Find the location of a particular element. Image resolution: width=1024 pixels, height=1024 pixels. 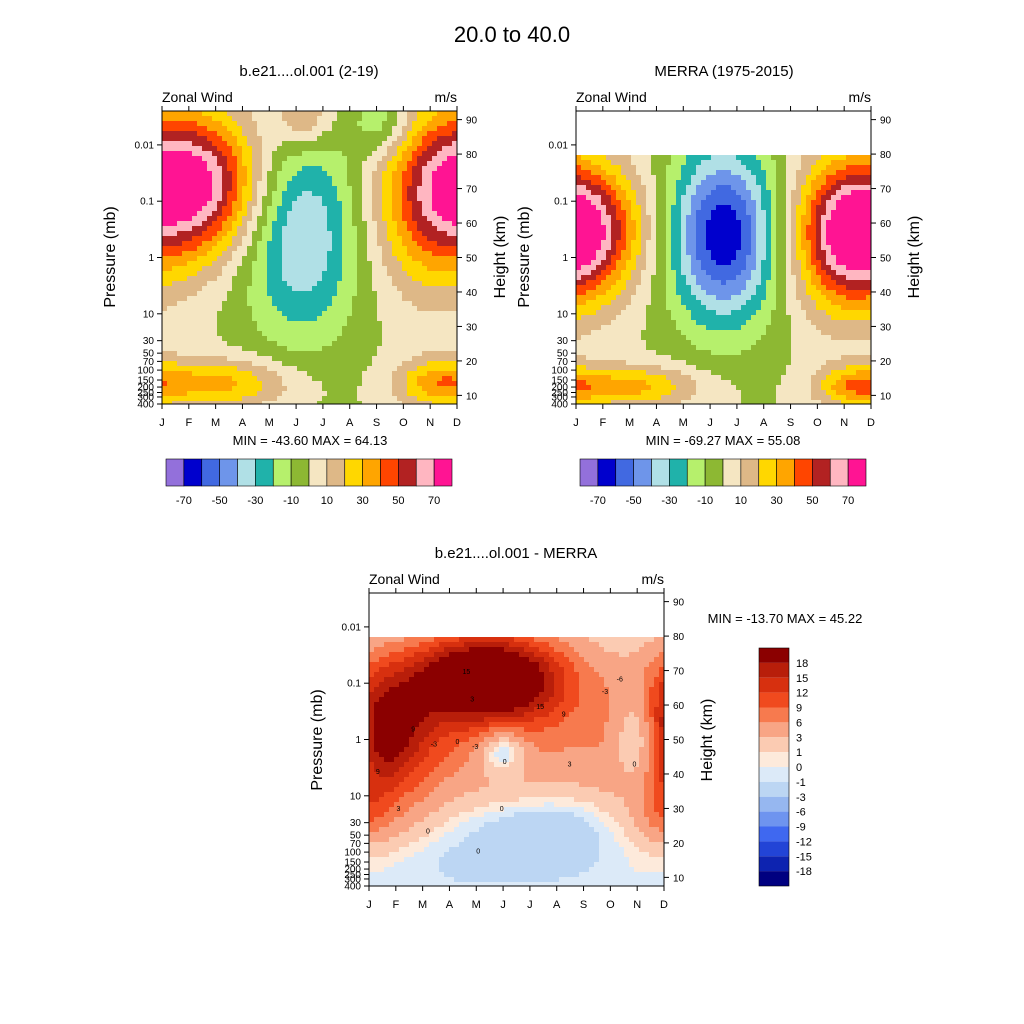

panel-unit-label: m/s is located at coordinates (859, 97).